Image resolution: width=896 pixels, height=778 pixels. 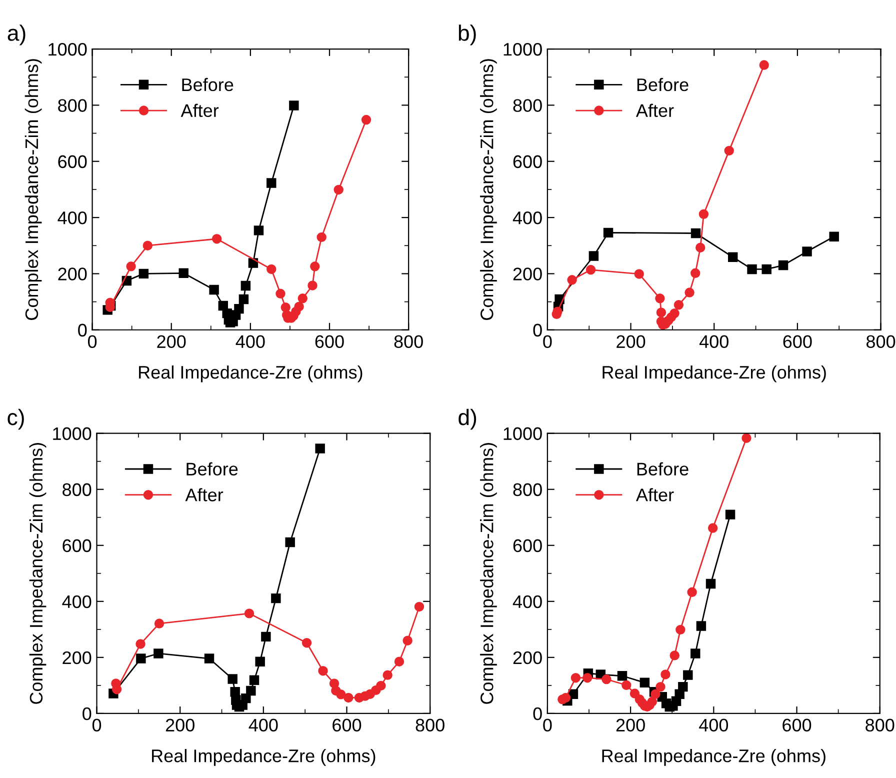 What do you see at coordinates (467, 419) in the screenshot?
I see `chart-title: d)` at bounding box center [467, 419].